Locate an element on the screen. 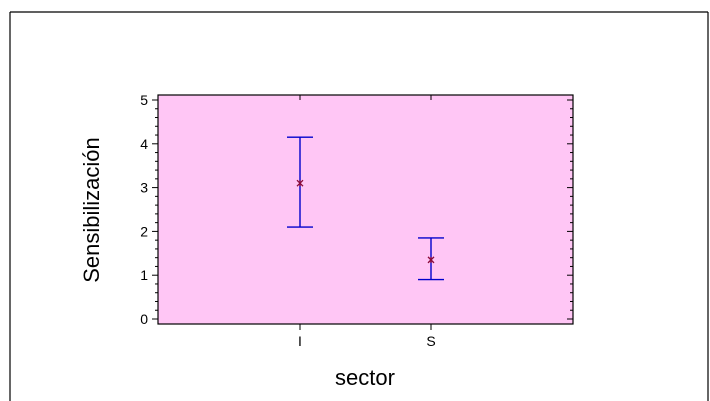  y-axis-title: Sensibilización is located at coordinates (91, 210).